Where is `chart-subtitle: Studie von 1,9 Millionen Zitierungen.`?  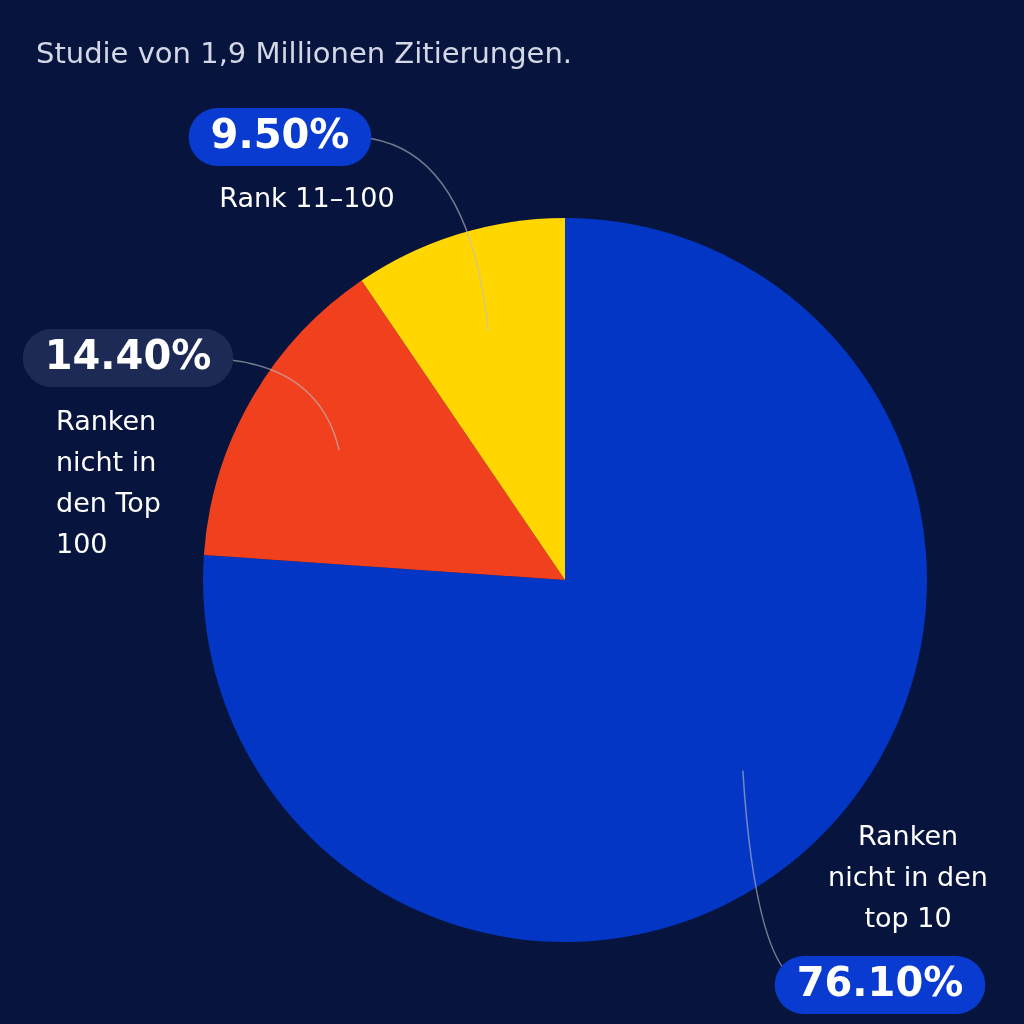
chart-subtitle: Studie von 1,9 Millionen Zitierungen. is located at coordinates (304, 53).